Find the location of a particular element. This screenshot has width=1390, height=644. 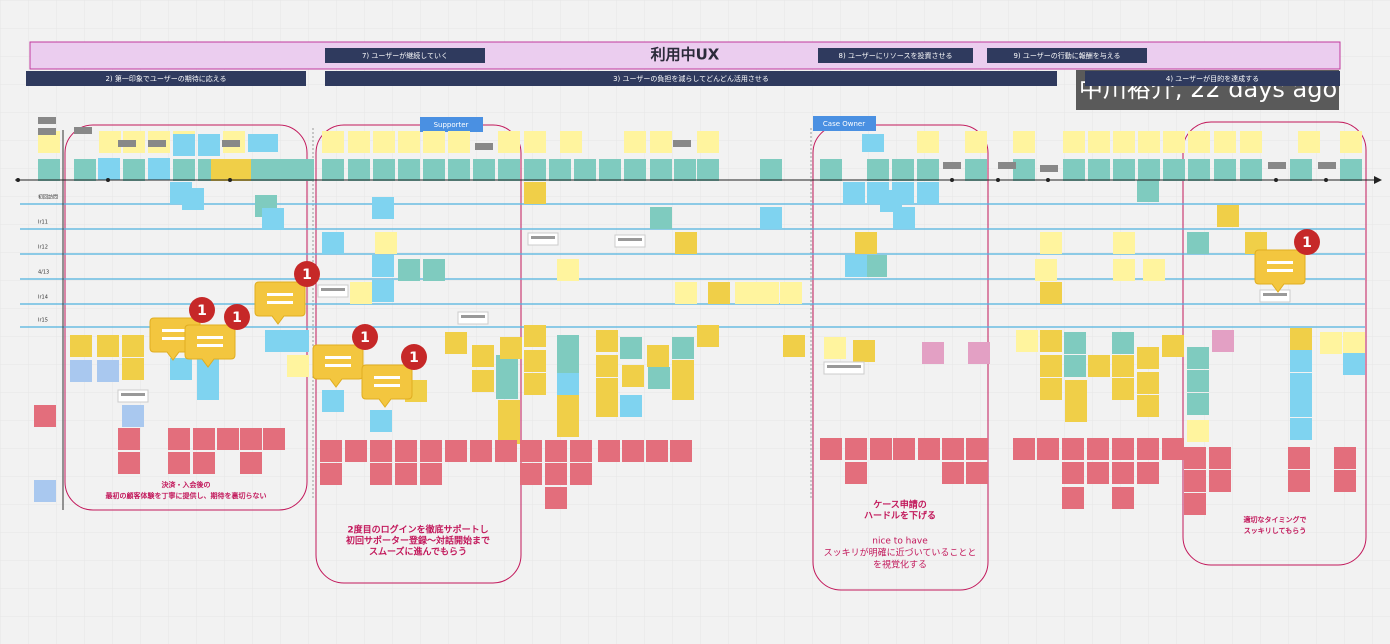

stage-header is located at coordinates (1067, 55).